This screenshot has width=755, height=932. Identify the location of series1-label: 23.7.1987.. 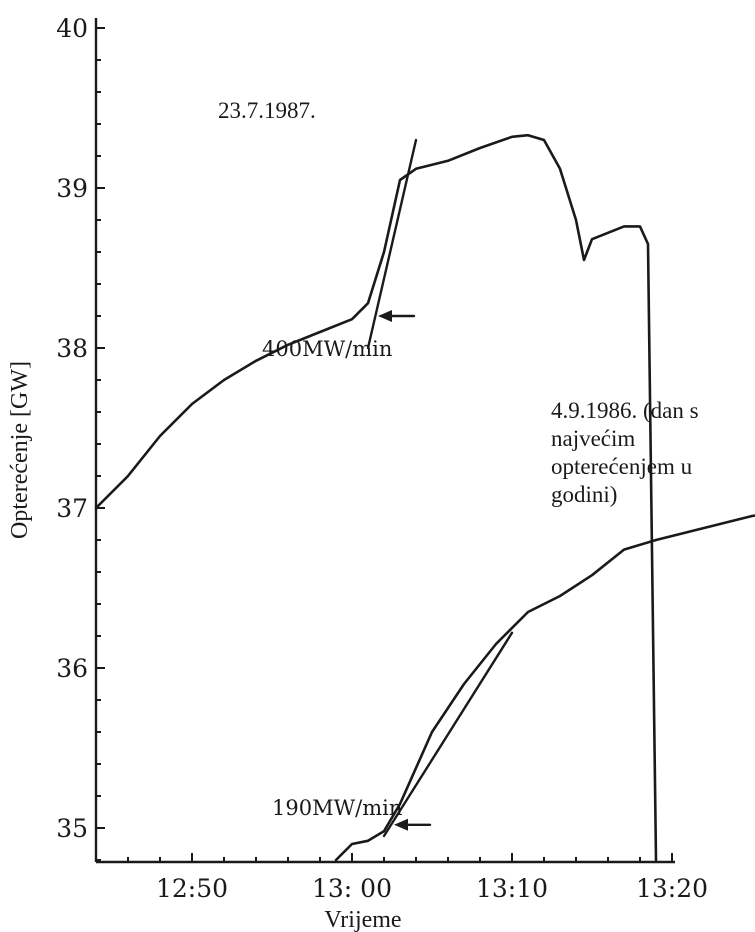
(267, 110).